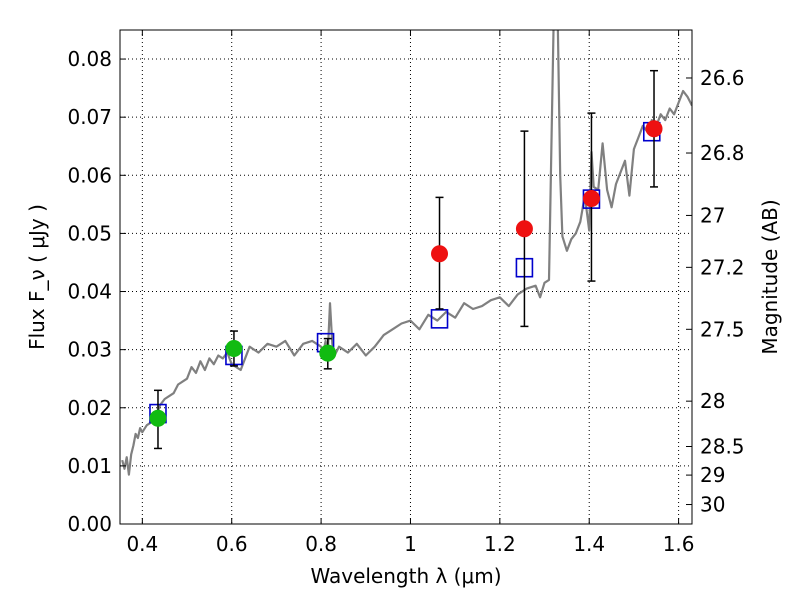 The width and height of the screenshot is (800, 600). Describe the element at coordinates (722, 329) in the screenshot. I see `right-tick-label: 27.5` at that location.